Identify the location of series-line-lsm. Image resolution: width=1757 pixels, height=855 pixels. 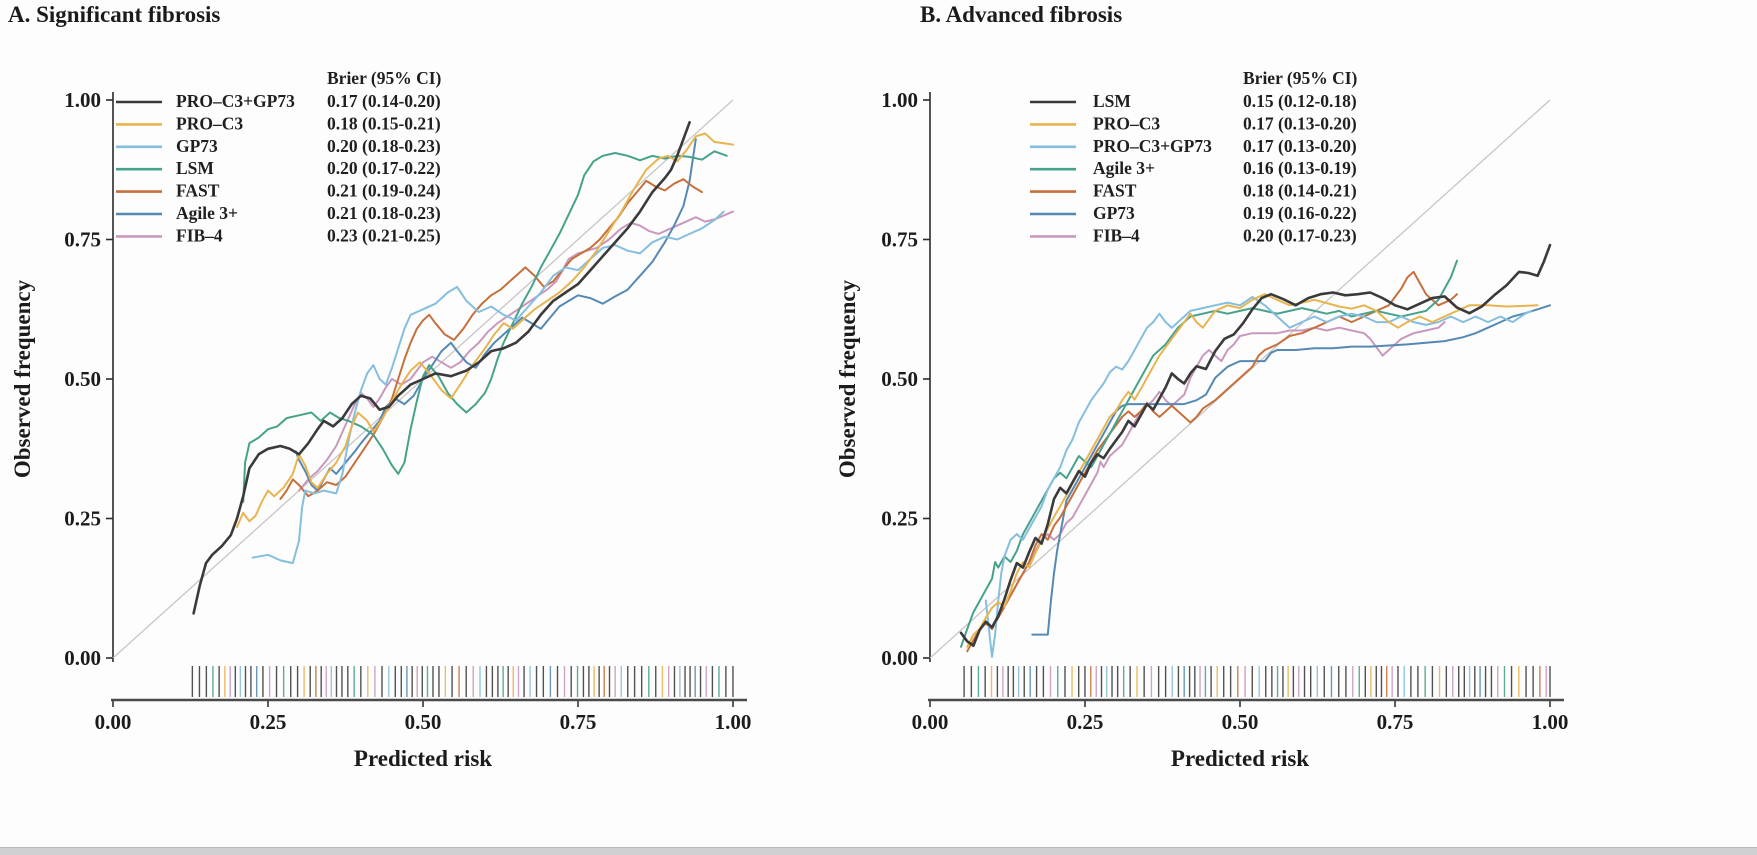
(485, 326).